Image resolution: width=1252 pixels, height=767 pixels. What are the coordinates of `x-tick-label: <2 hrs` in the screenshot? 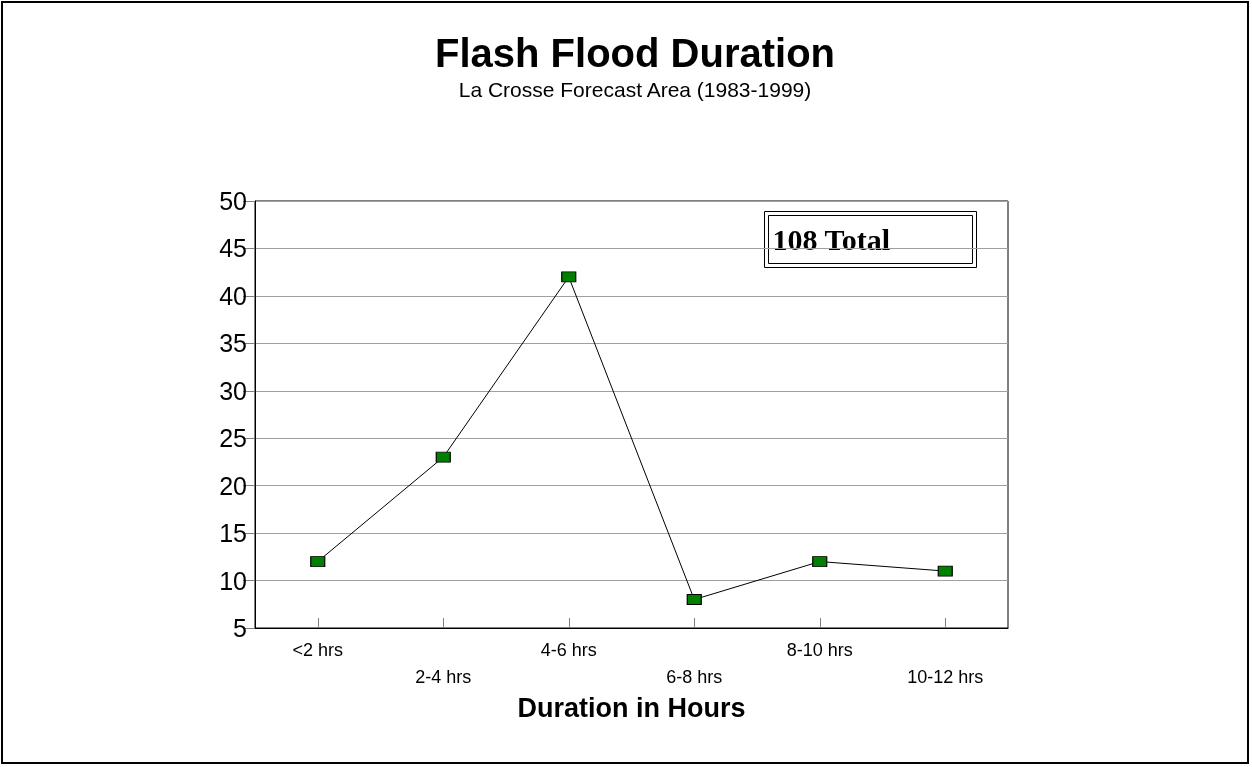 It's located at (318, 649).